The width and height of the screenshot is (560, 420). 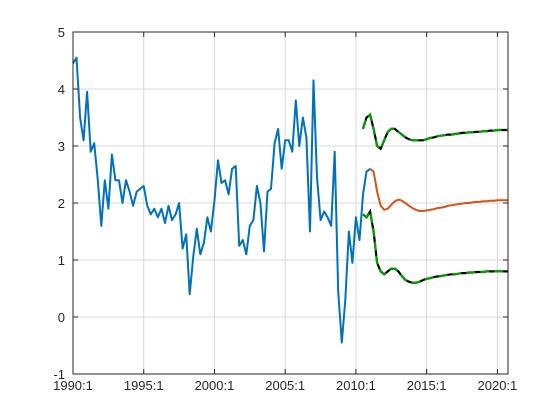 I want to click on x-tick-label: 1995:1, so click(x=144, y=385).